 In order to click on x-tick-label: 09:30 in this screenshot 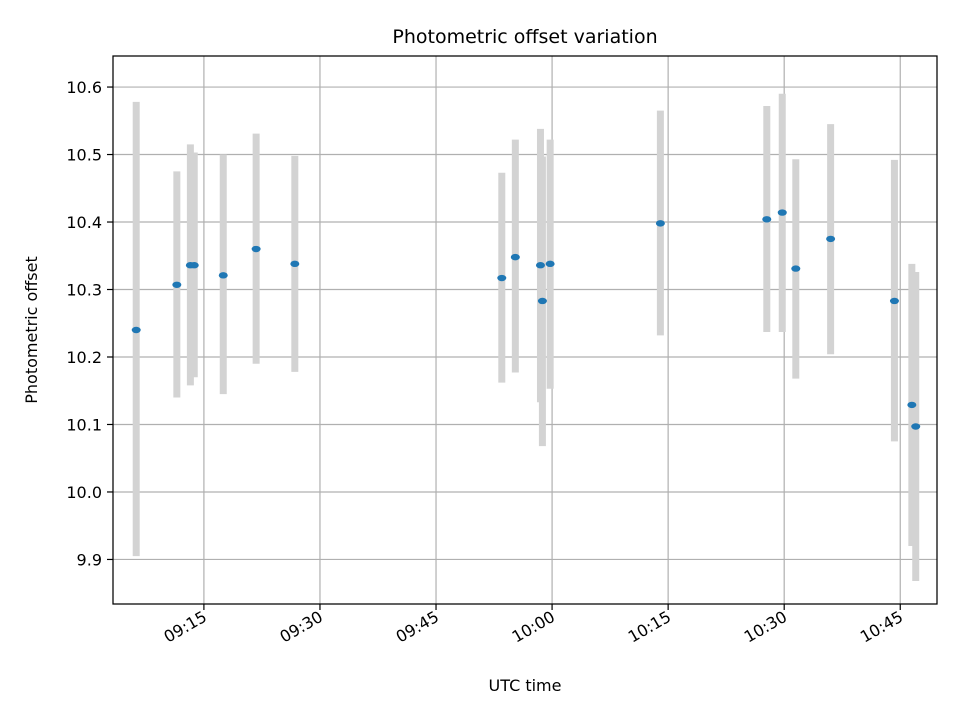, I will do `click(301, 627)`.